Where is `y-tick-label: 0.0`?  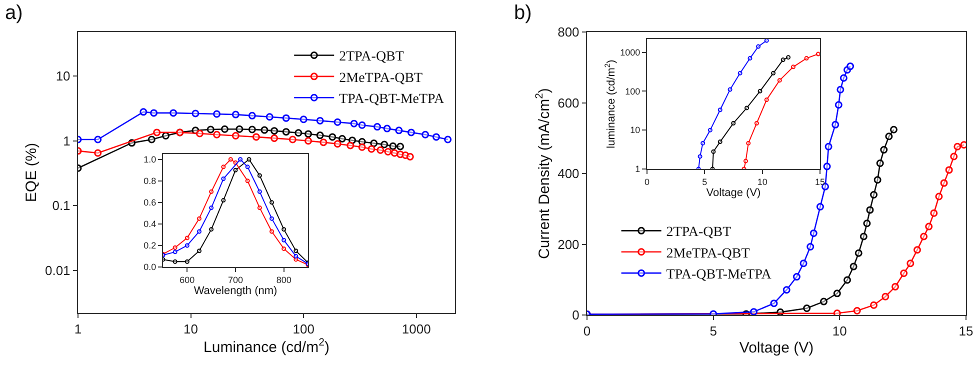
y-tick-label: 0.0 is located at coordinates (150, 267).